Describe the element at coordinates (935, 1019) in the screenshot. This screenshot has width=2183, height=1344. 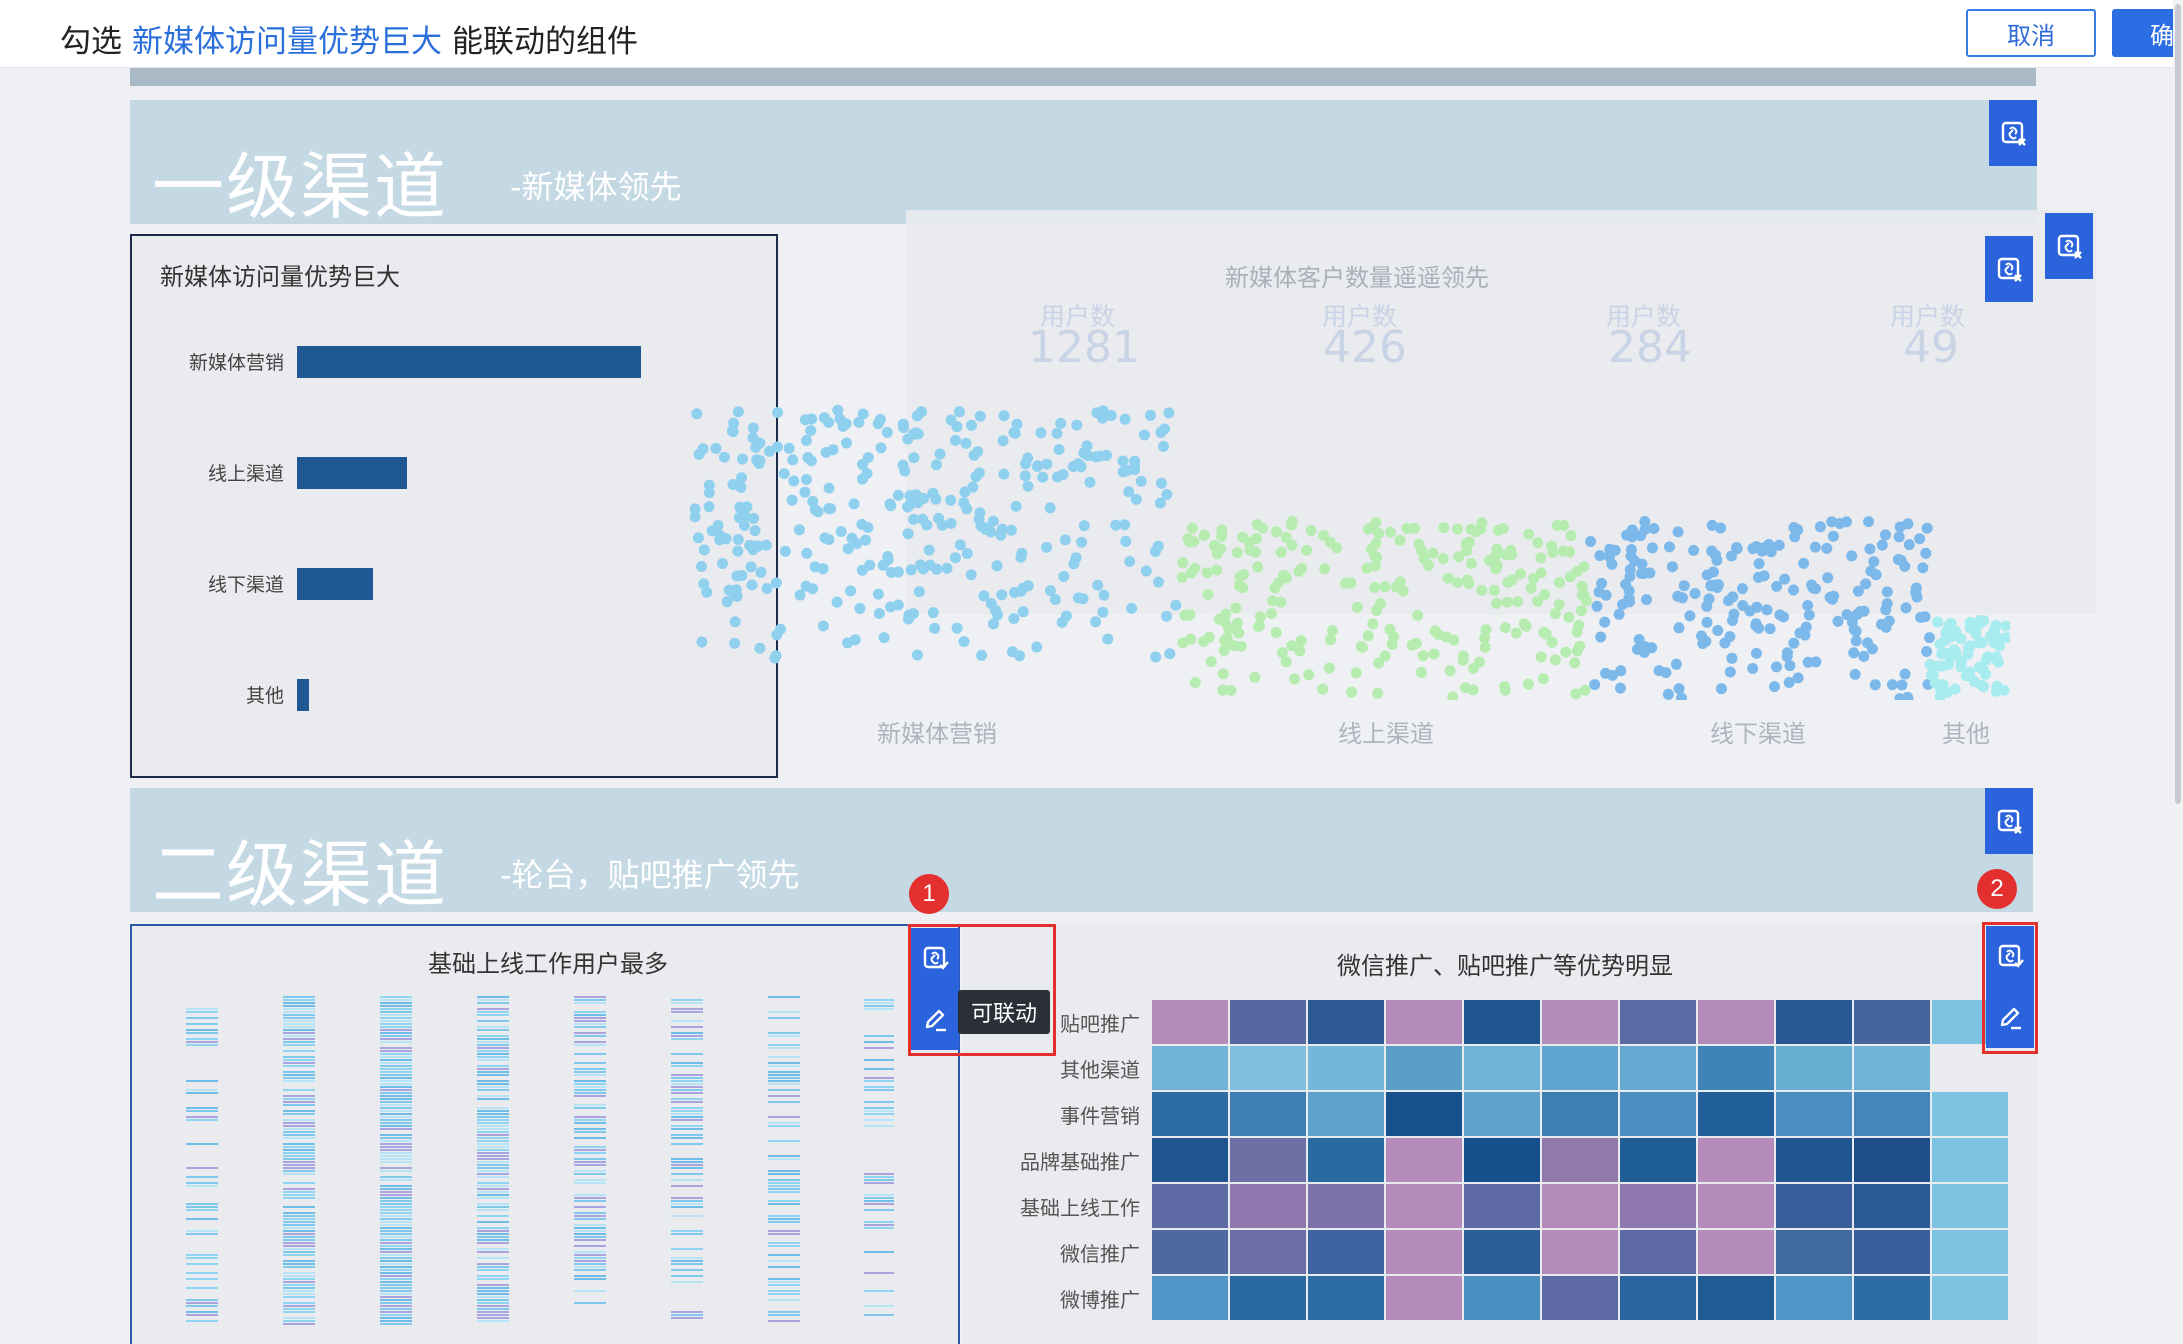
I see `edit-button-strips` at that location.